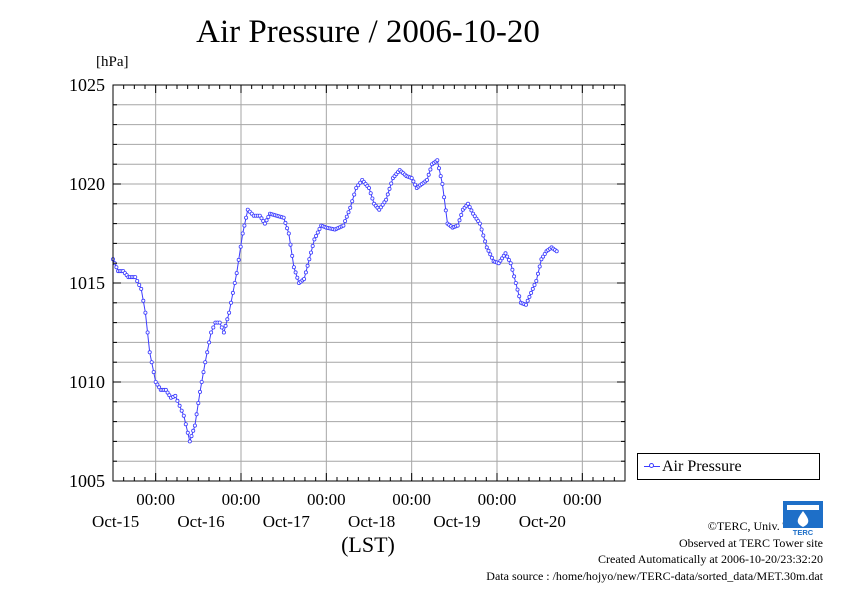 The image size is (842, 595). Describe the element at coordinates (765, 526) in the screenshot. I see `copyright-text: ©TERC, Univ. Tsukuba` at that location.